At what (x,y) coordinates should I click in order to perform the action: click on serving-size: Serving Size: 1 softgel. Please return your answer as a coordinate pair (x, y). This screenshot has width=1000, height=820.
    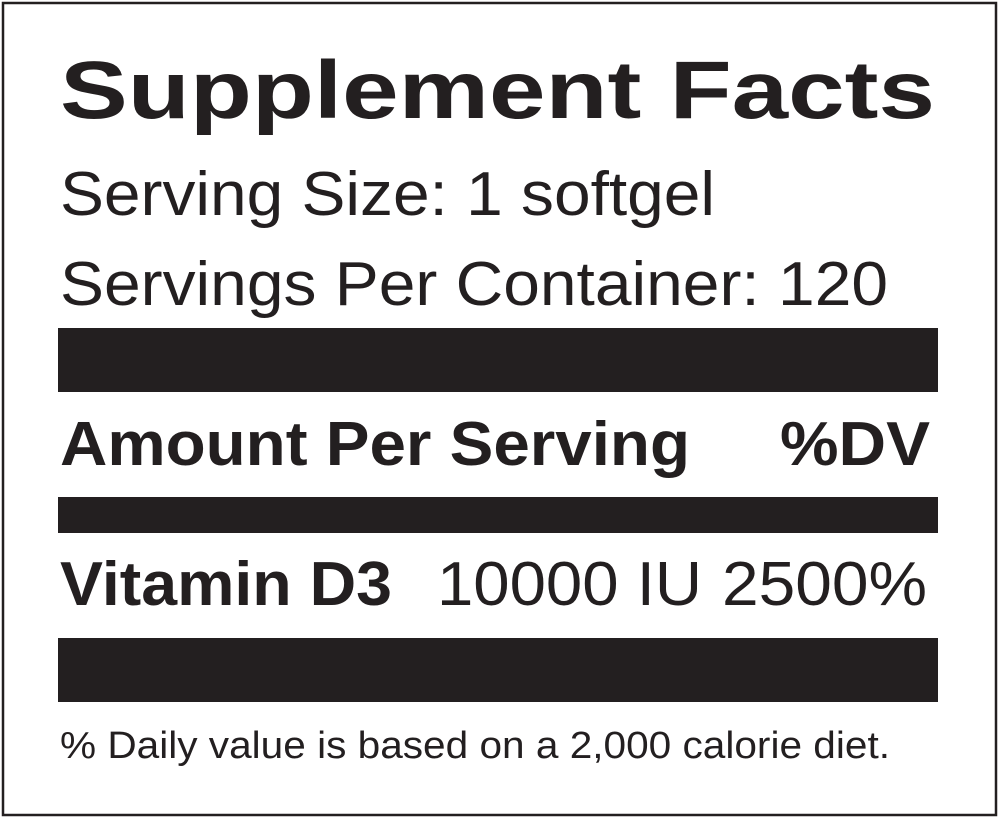
    Looking at the image, I should click on (387, 194).